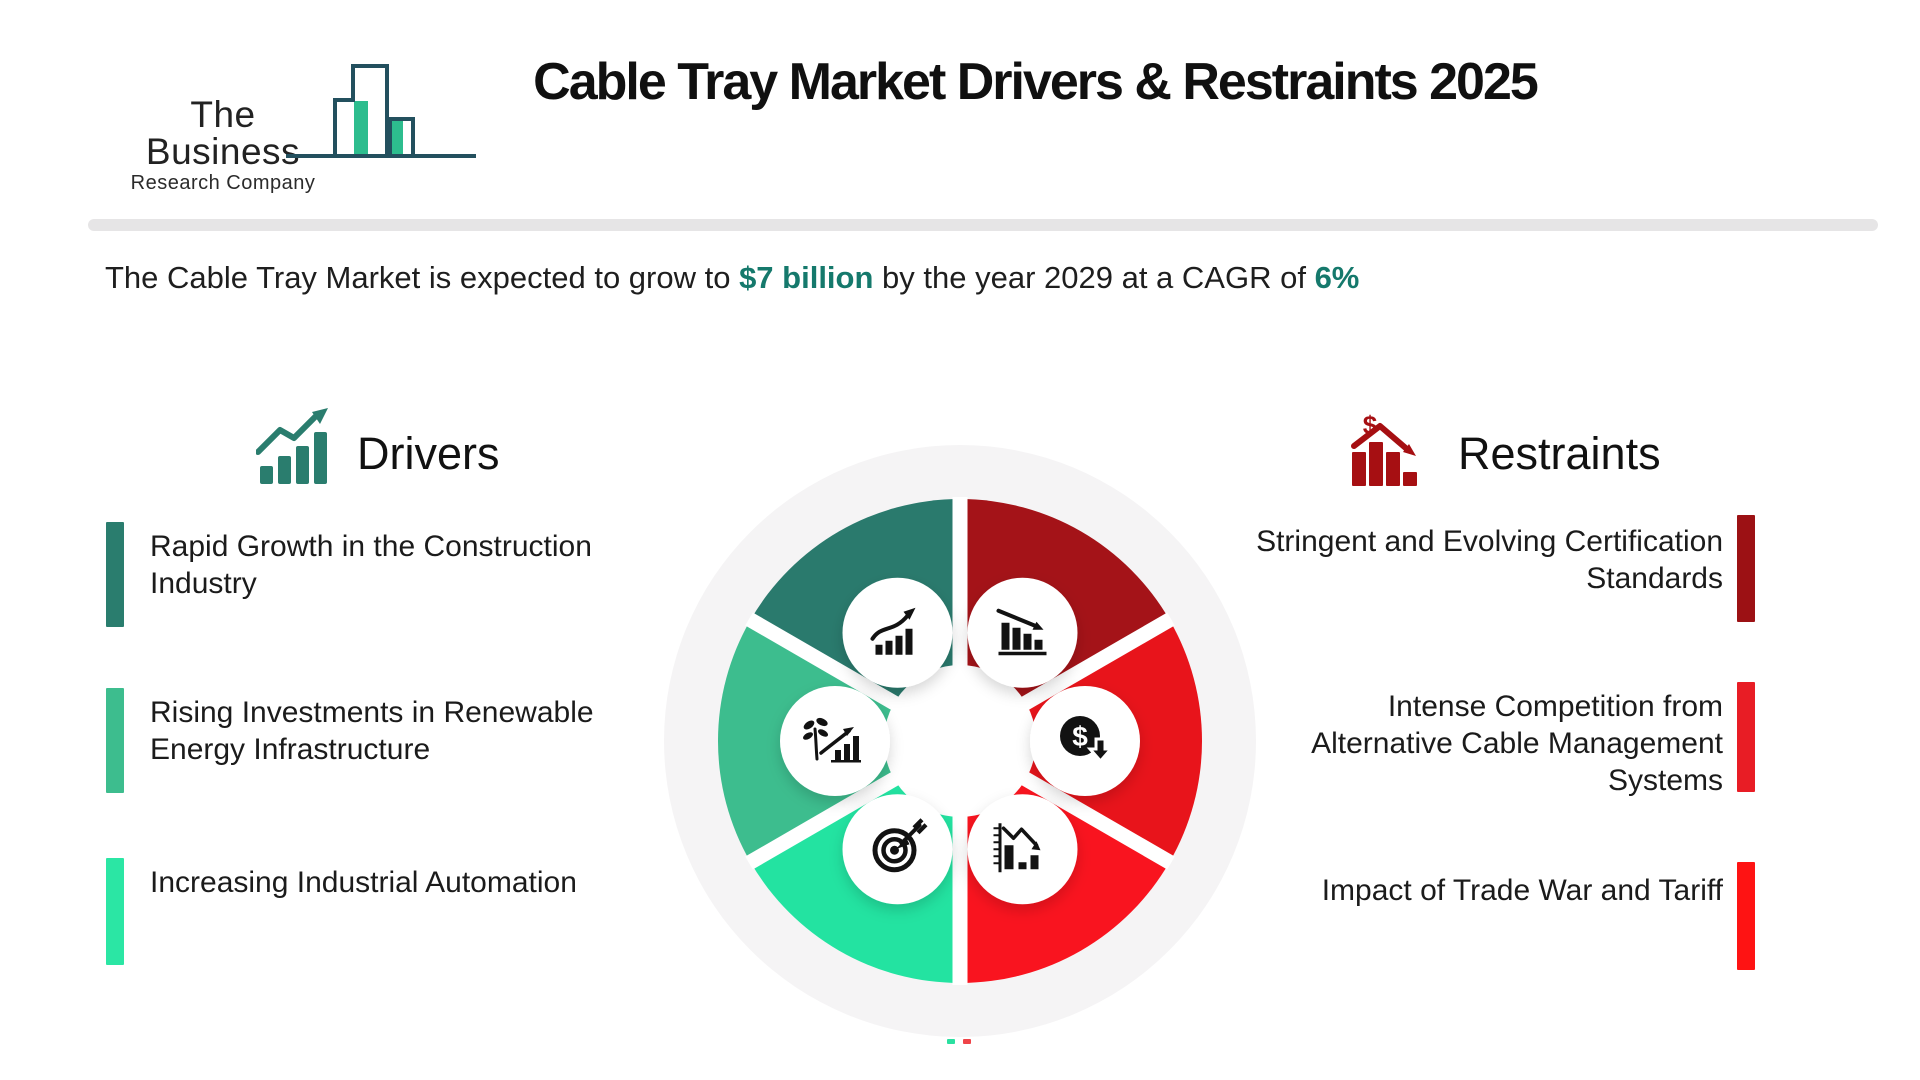 Image resolution: width=1920 pixels, height=1080 pixels. What do you see at coordinates (1337, 277) in the screenshot?
I see `summary-value-cagr: 6%` at bounding box center [1337, 277].